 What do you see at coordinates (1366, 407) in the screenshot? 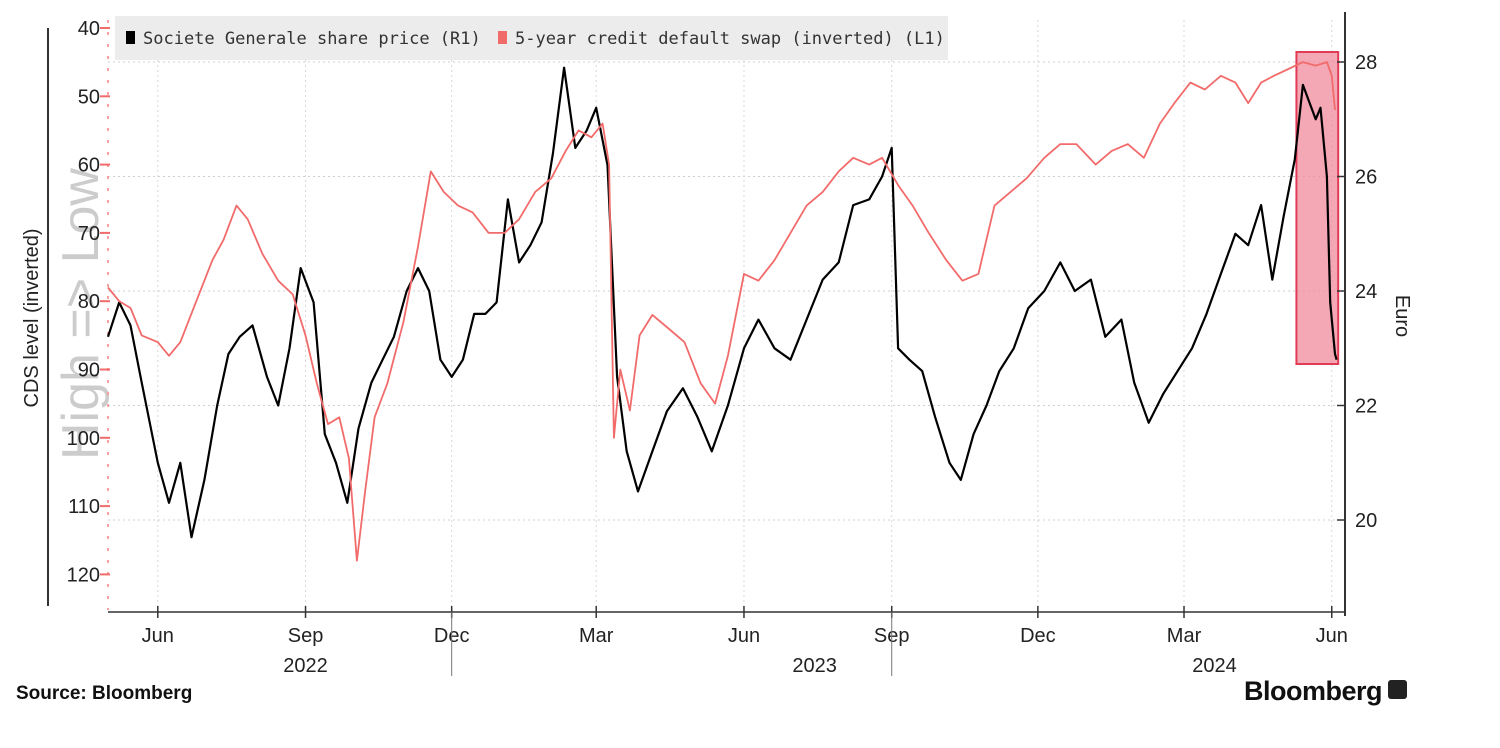
I see `y-right-tick-label: 22` at bounding box center [1366, 407].